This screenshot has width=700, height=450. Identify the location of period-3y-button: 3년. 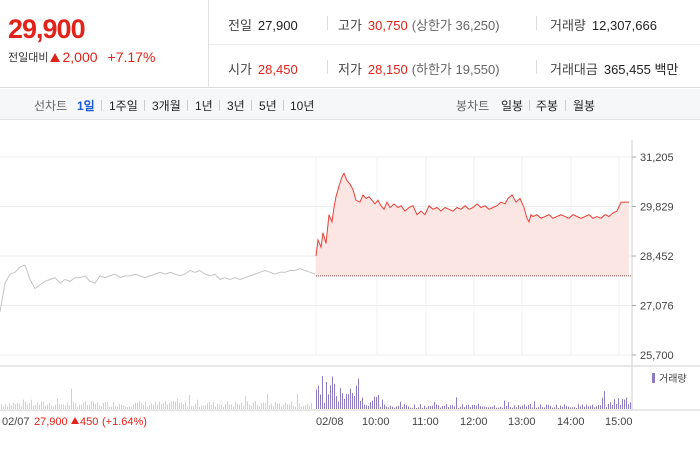
(236, 106).